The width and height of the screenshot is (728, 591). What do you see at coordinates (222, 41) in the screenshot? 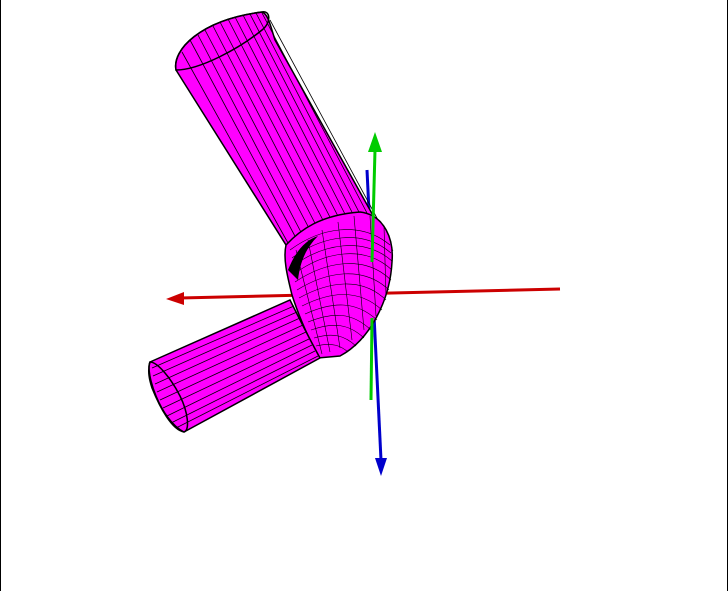
I see `pipe-upper-end-rim` at bounding box center [222, 41].